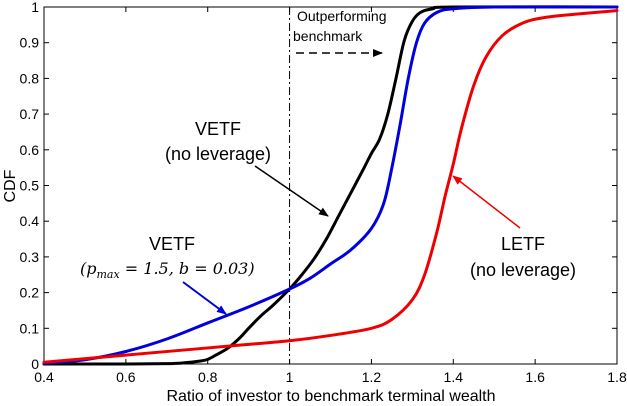 This screenshot has width=627, height=406. I want to click on x-tick-label: 0.8, so click(208, 377).